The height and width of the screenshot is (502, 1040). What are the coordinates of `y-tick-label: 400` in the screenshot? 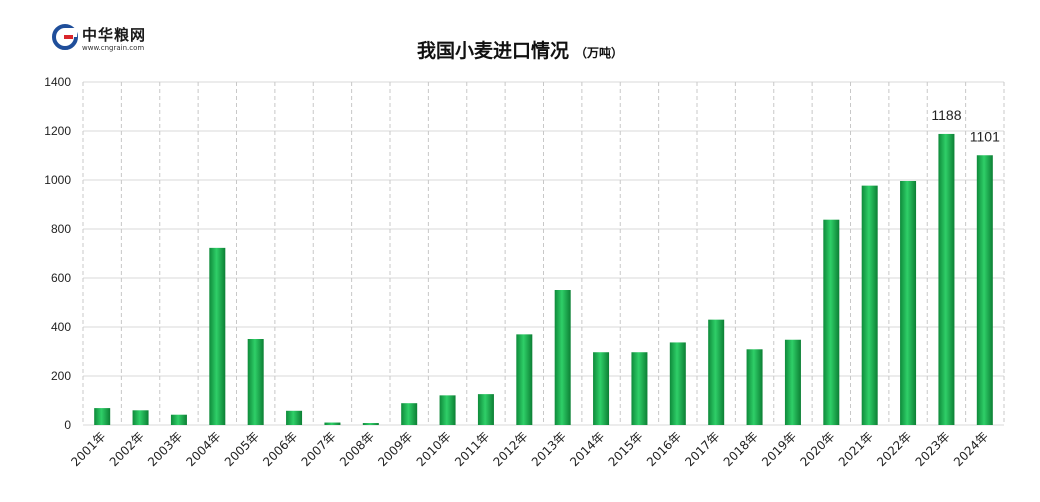 It's located at (61, 327).